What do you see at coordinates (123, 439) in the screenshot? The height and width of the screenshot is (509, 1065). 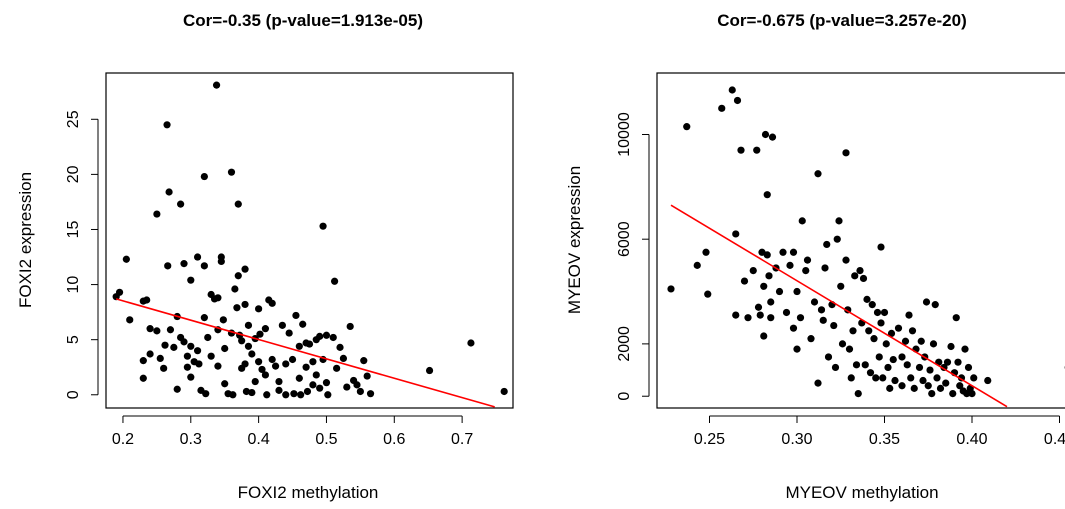 I see `x-tick-label: 0.2` at bounding box center [123, 439].